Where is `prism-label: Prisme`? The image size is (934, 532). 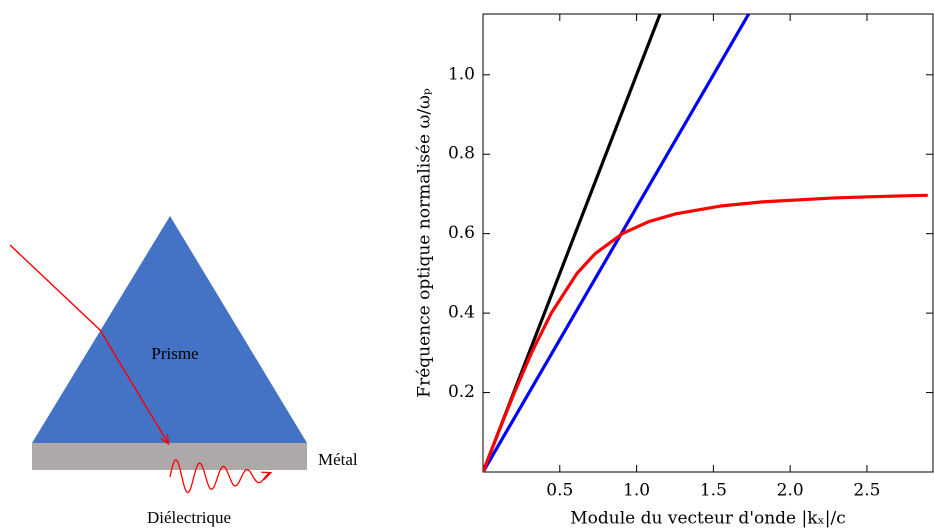
prism-label: Prisme is located at coordinates (174, 353).